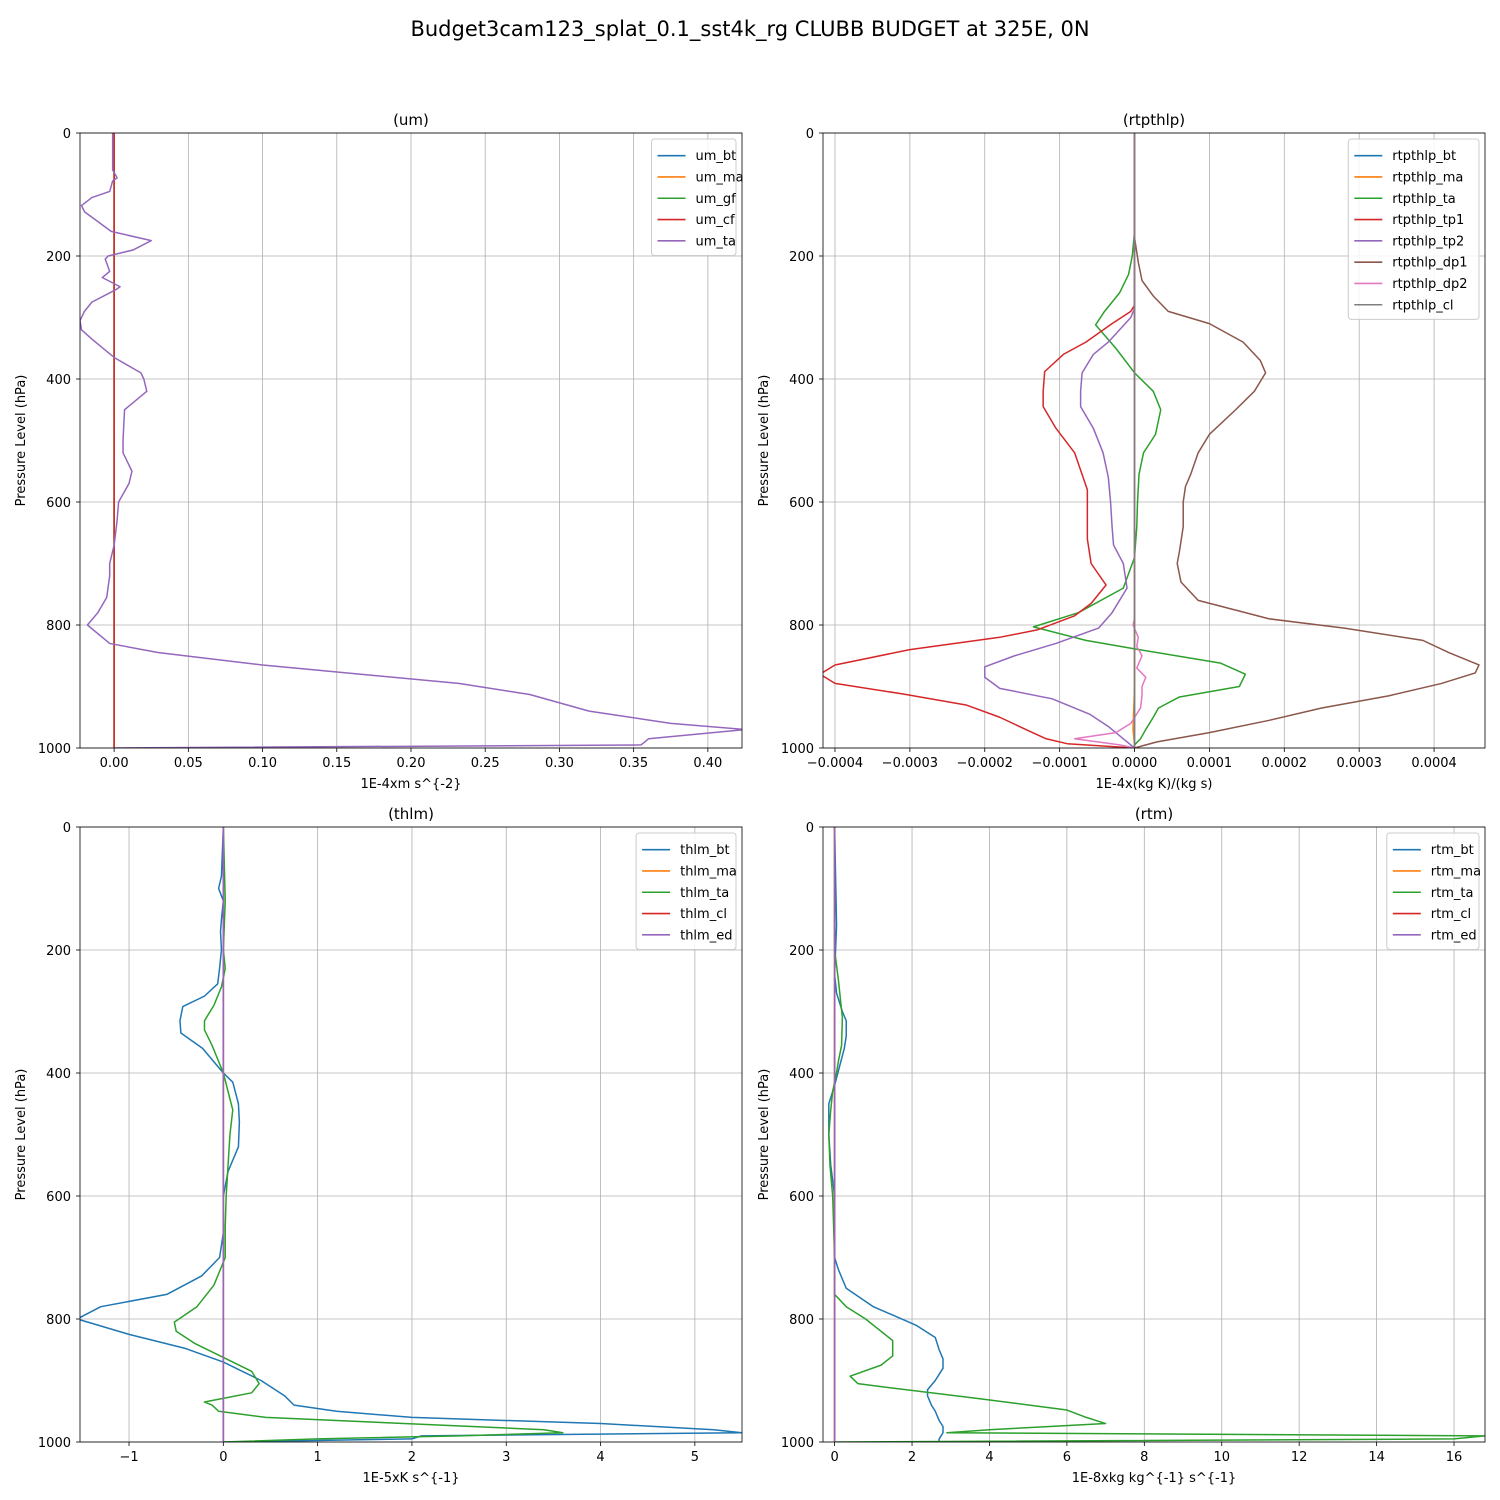 Image resolution: width=1500 pixels, height=1500 pixels. Describe the element at coordinates (506, 1457) in the screenshot. I see `x-tick-label: 3` at that location.